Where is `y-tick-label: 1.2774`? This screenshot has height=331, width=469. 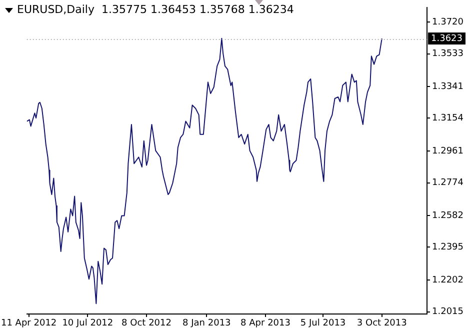 y-tick-label: 1.2774 is located at coordinates (448, 183).